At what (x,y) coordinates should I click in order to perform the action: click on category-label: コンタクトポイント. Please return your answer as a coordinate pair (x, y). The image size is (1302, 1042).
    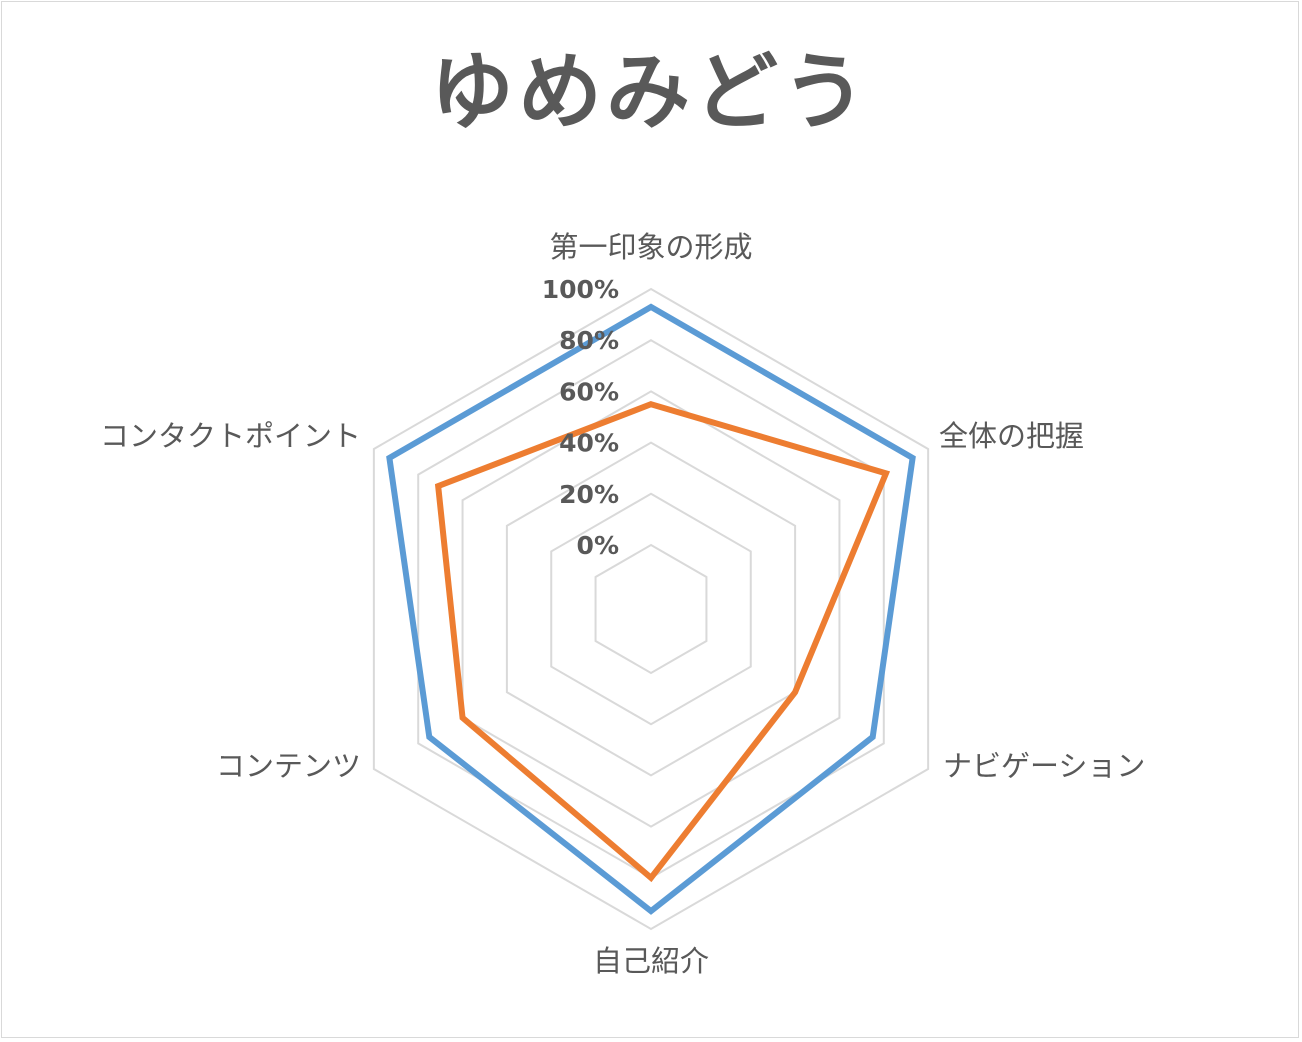
    Looking at the image, I should click on (230, 436).